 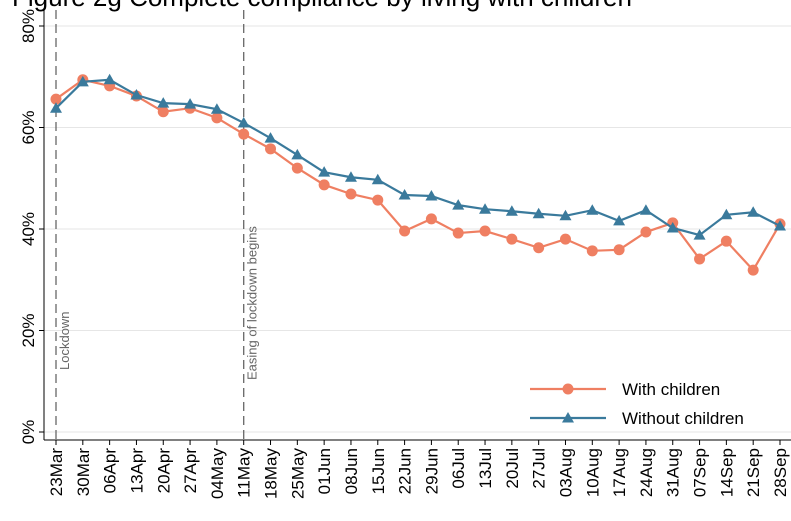 What do you see at coordinates (673, 472) in the screenshot?
I see `x-tick-label: 31Aug` at bounding box center [673, 472].